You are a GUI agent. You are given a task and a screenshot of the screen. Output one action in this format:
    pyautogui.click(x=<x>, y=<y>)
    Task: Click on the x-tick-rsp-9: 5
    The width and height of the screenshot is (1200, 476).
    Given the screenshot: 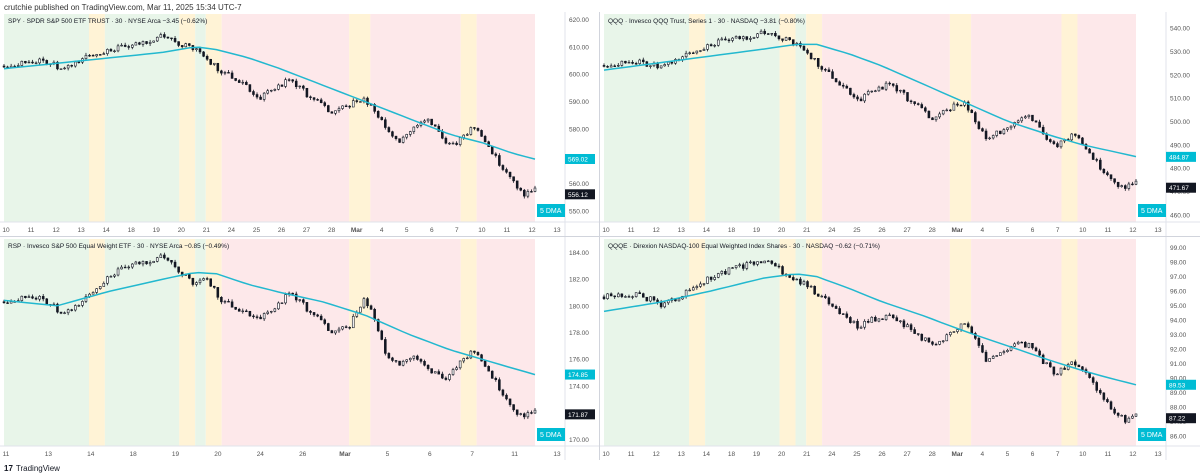 What is the action you would take?
    pyautogui.click(x=388, y=454)
    